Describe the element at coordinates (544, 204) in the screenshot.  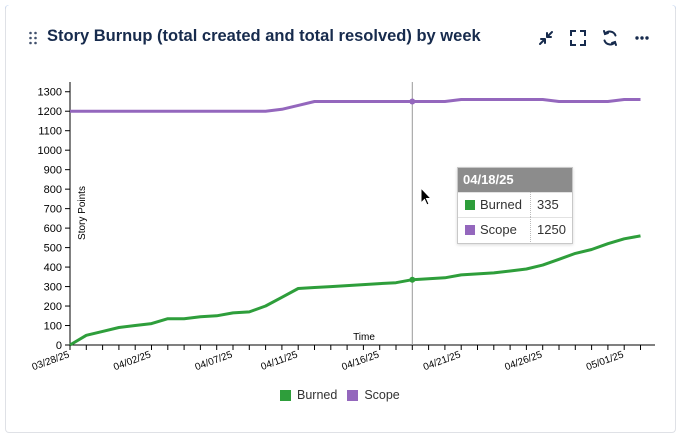
I see `tooltip-series-value: 335` at that location.